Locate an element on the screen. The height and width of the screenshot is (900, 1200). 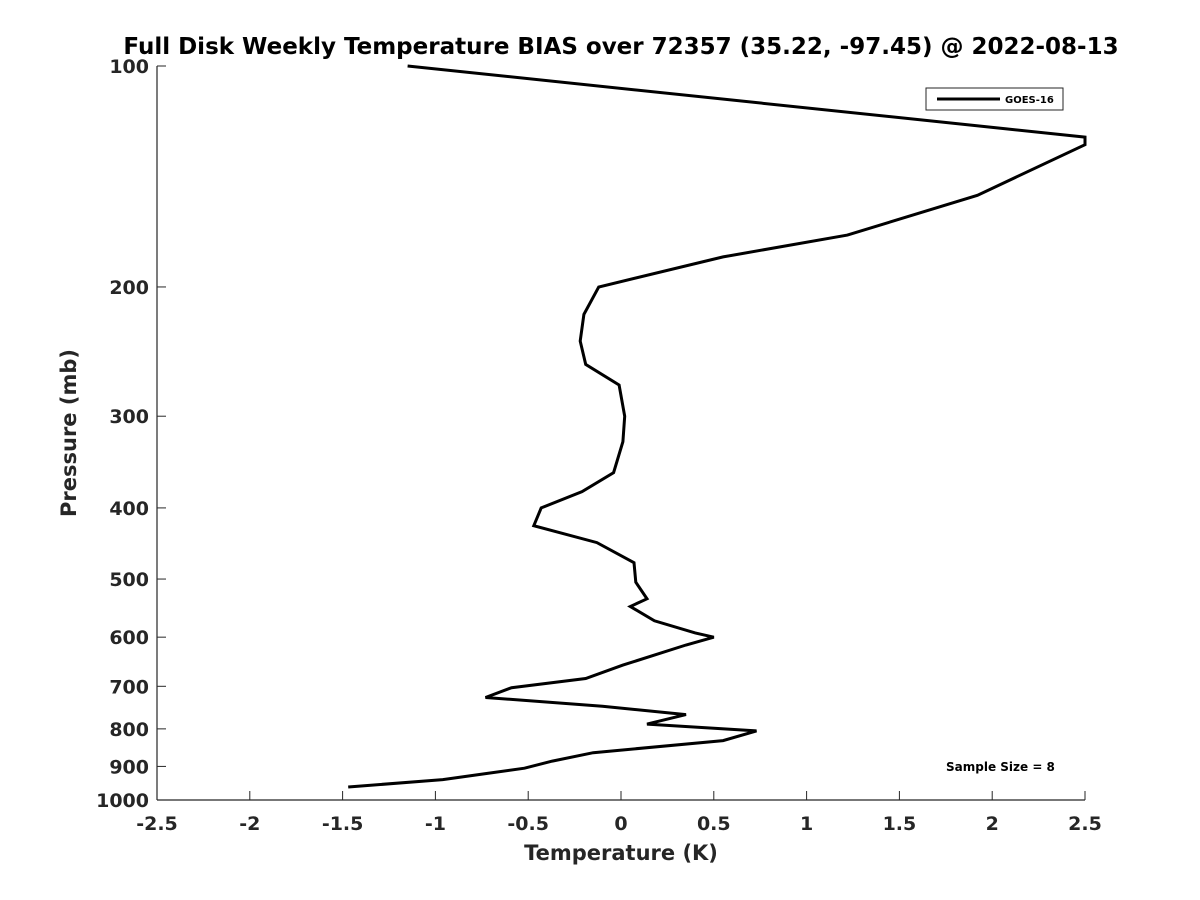
y-tick-label: 1000 is located at coordinates (122, 801).